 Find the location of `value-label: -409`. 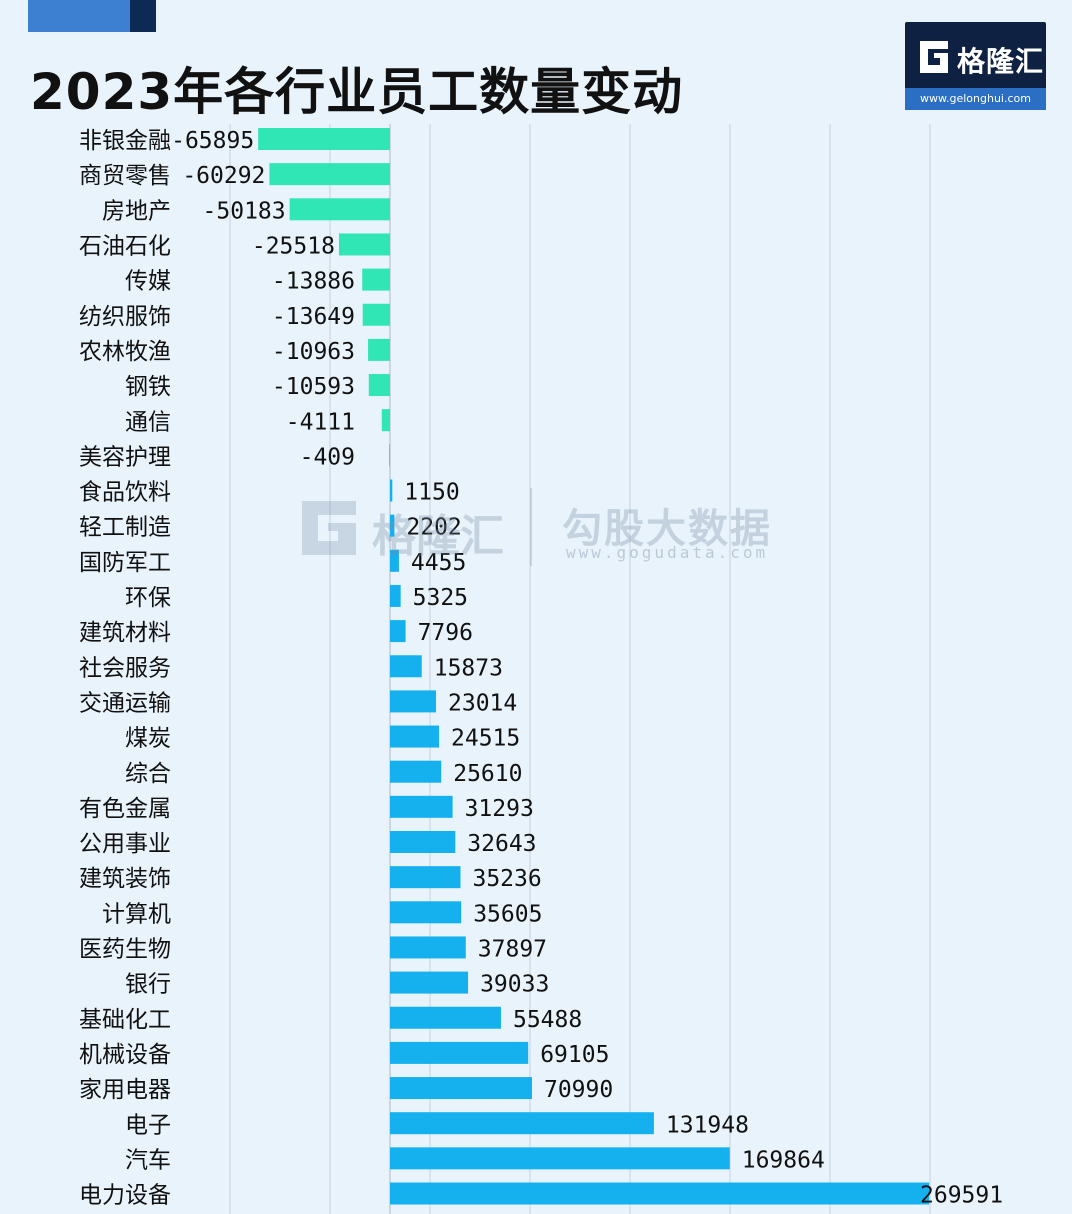

value-label: -409 is located at coordinates (327, 457).